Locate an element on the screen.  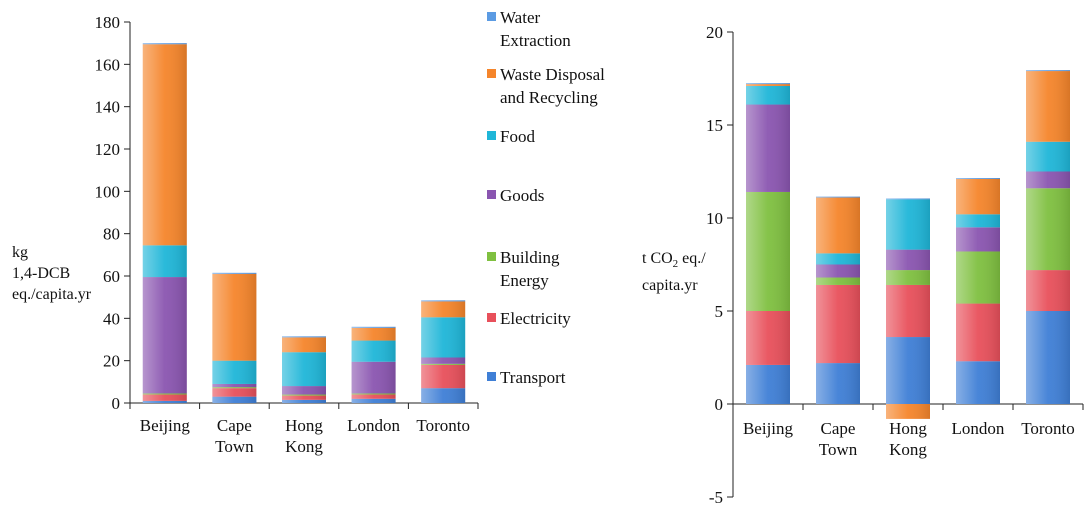
left-category-label: Beijing is located at coordinates (165, 425).